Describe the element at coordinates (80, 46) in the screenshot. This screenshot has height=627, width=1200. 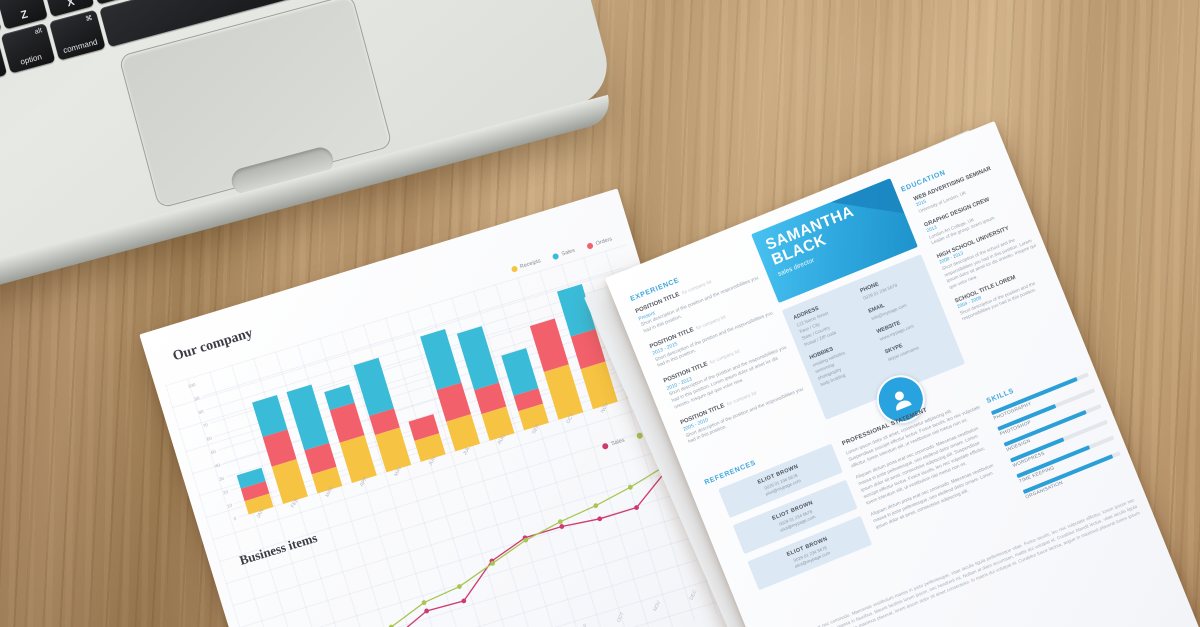
I see `command-label: command` at that location.